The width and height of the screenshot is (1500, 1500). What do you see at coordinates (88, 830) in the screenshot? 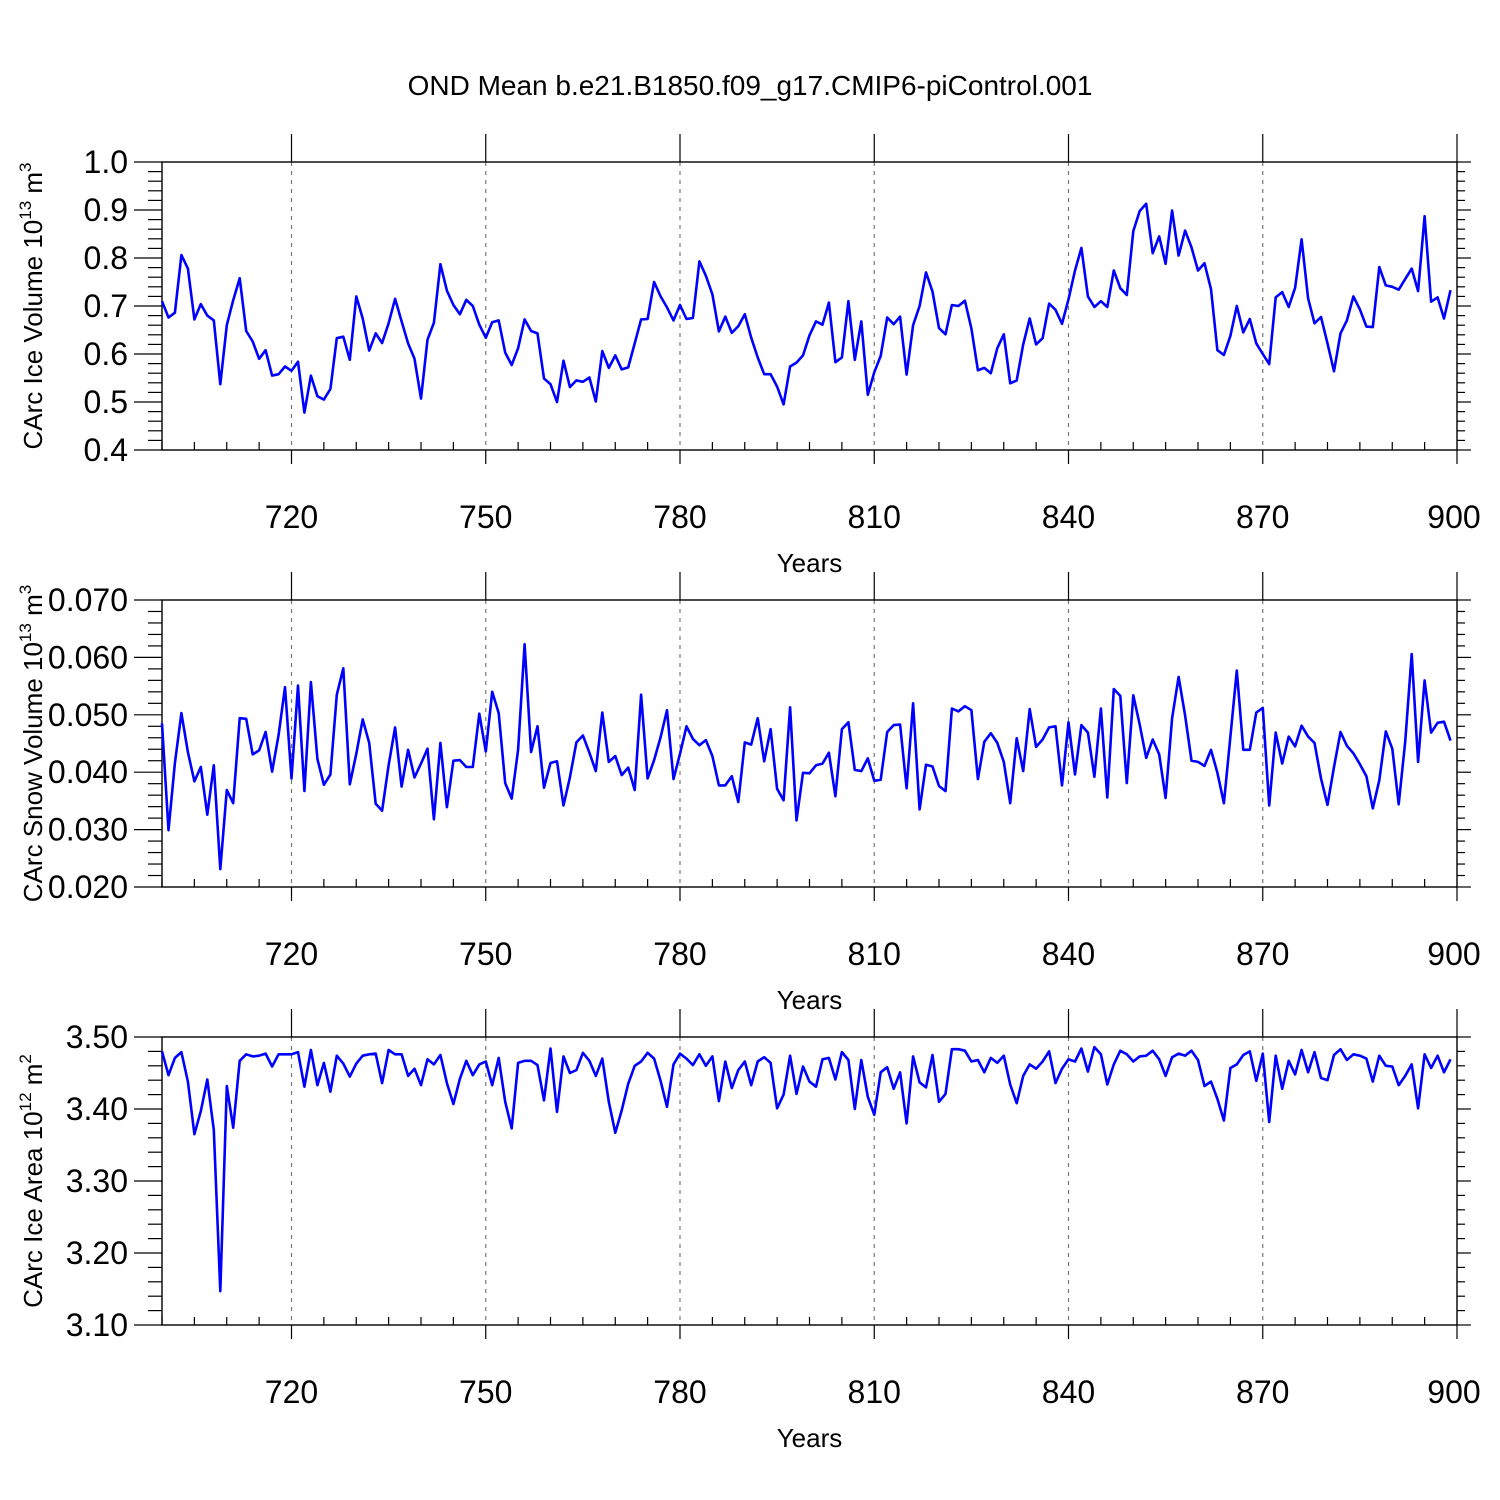
I see `y-tick-label: 0.030` at bounding box center [88, 830].